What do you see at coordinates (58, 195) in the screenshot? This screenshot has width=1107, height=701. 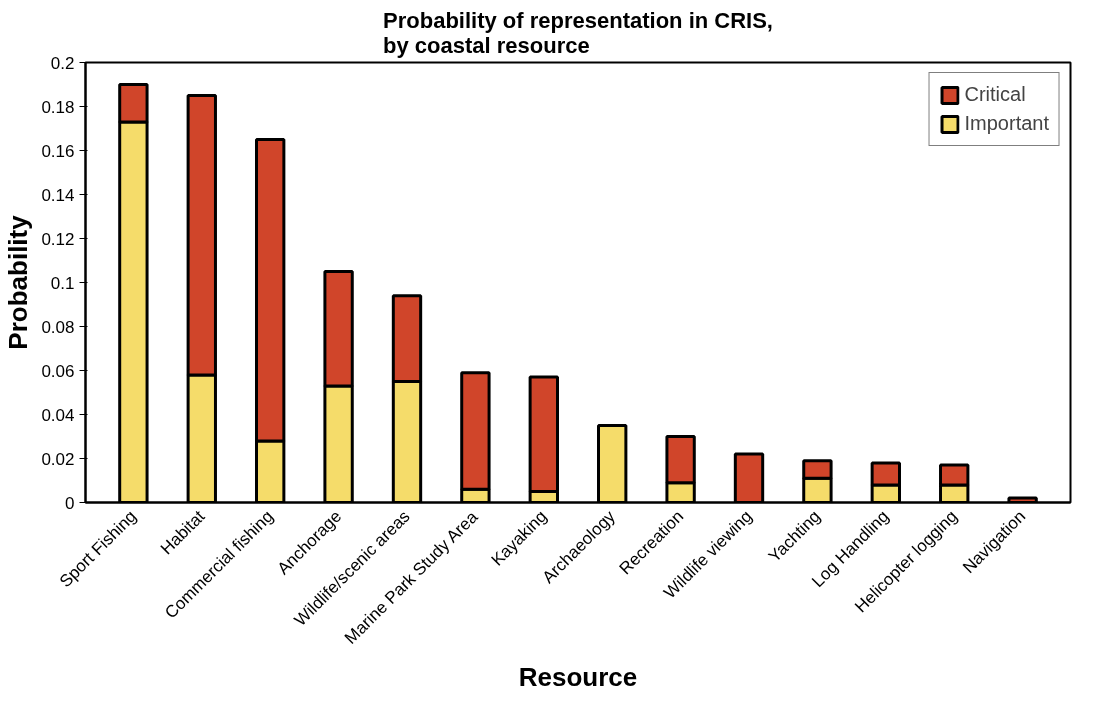 I see `y-tick-label: 0.14` at bounding box center [58, 195].